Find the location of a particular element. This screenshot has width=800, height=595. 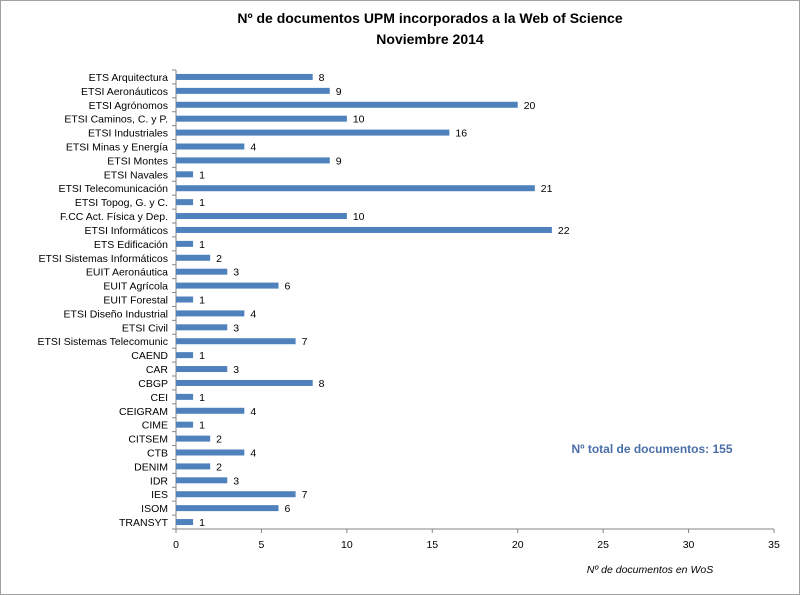

x-tick-label: 5 is located at coordinates (262, 545).